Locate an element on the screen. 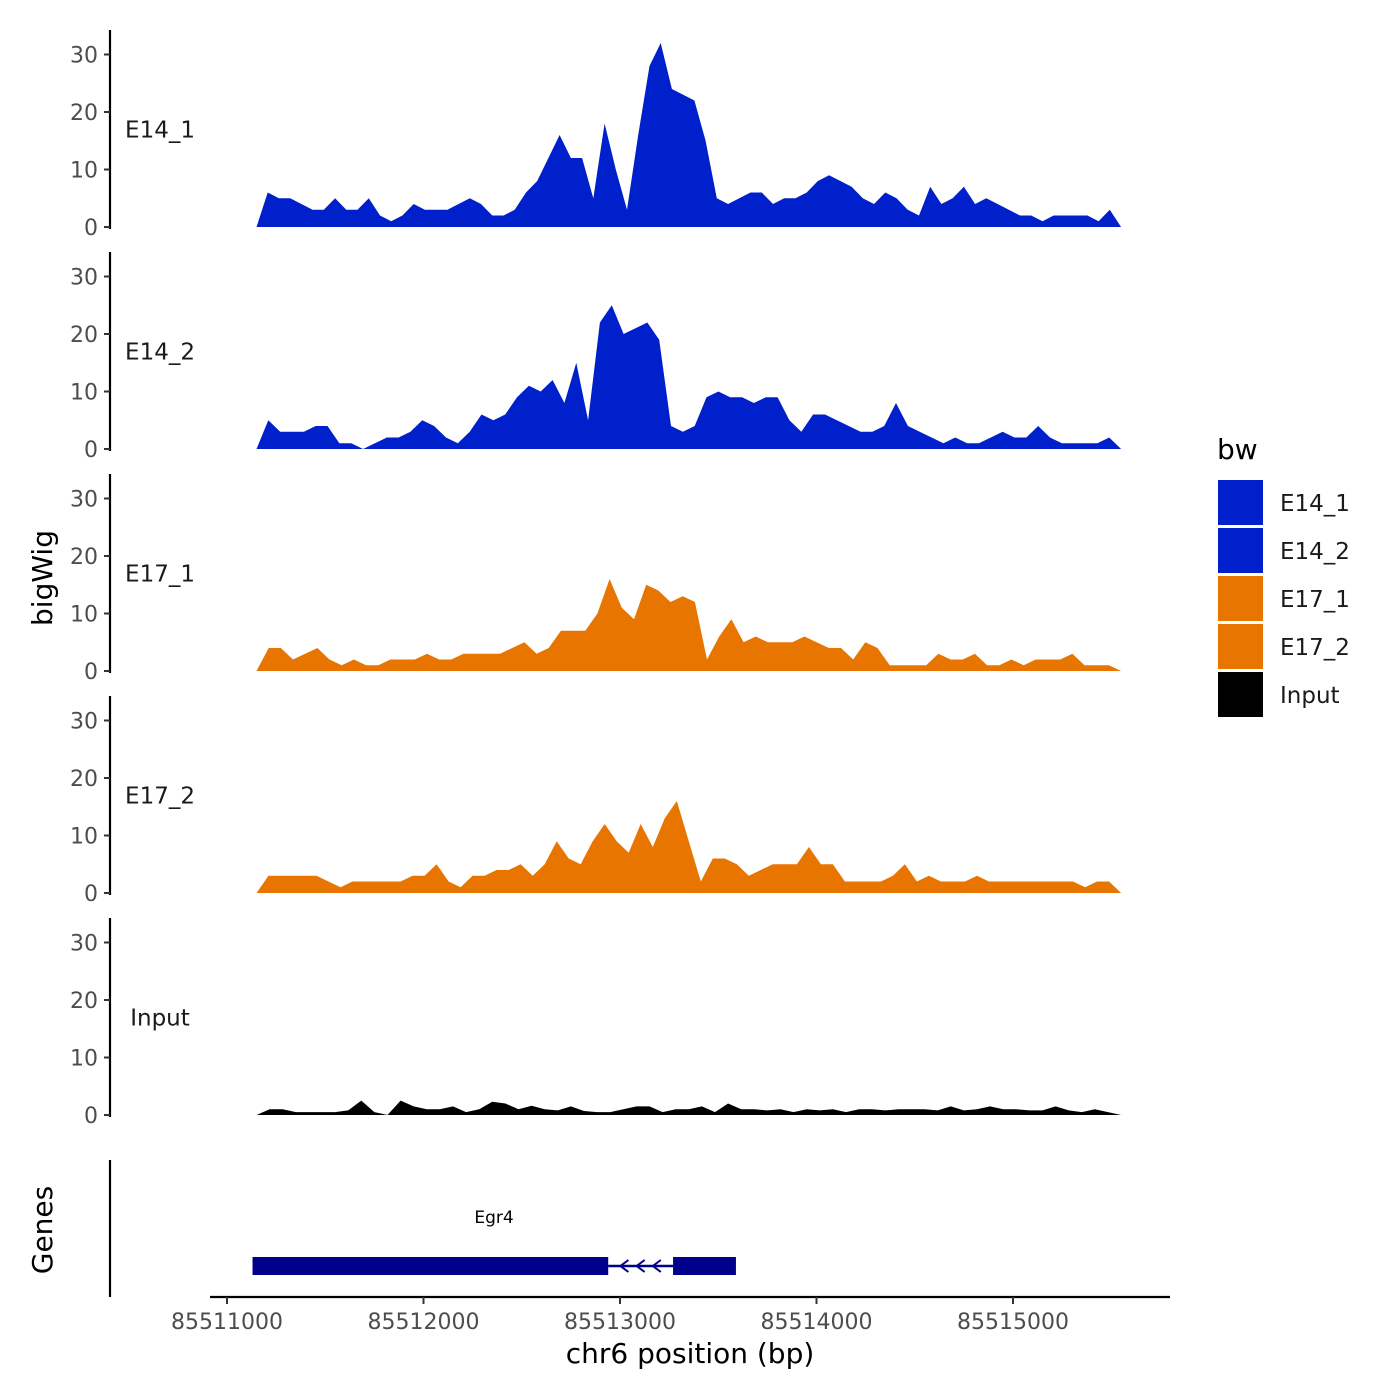 The height and width of the screenshot is (1400, 1400). gene-egr4: Egr4 is located at coordinates (494, 1241).